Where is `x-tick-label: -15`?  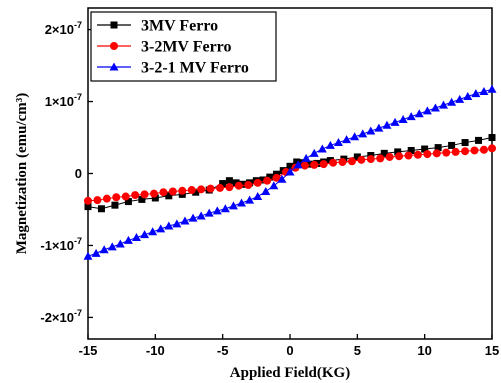 x-tick-label: -15 is located at coordinates (88, 350).